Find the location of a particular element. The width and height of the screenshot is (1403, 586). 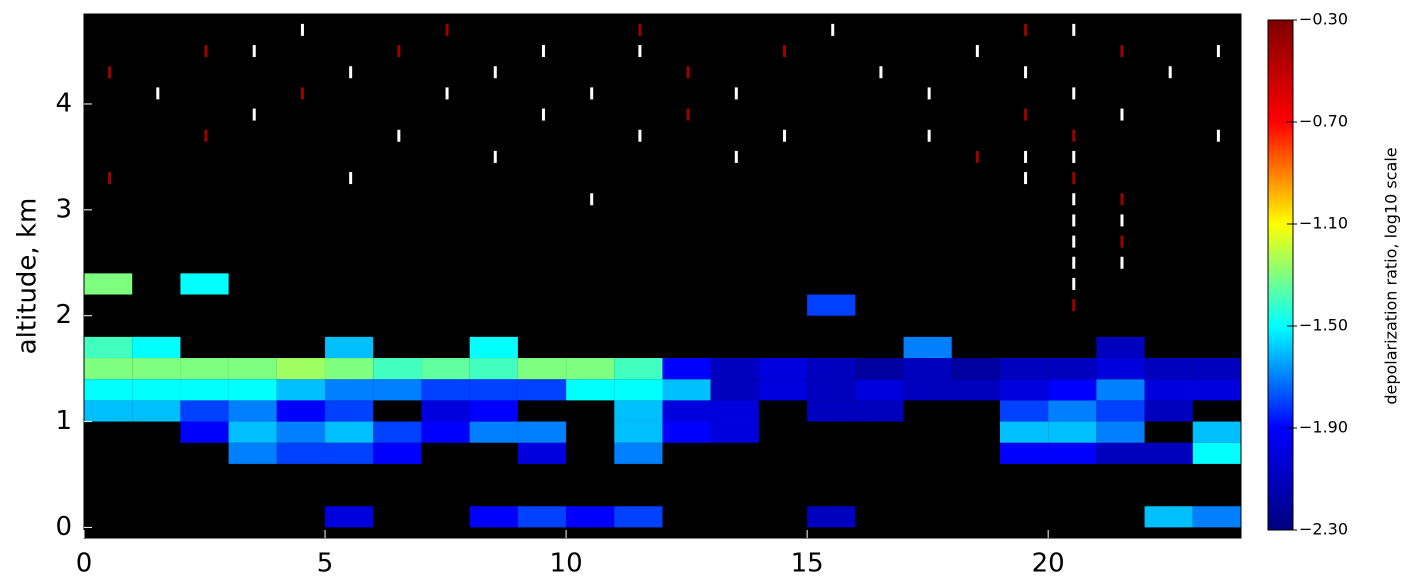

x-tick-label: 20 is located at coordinates (1048, 564).